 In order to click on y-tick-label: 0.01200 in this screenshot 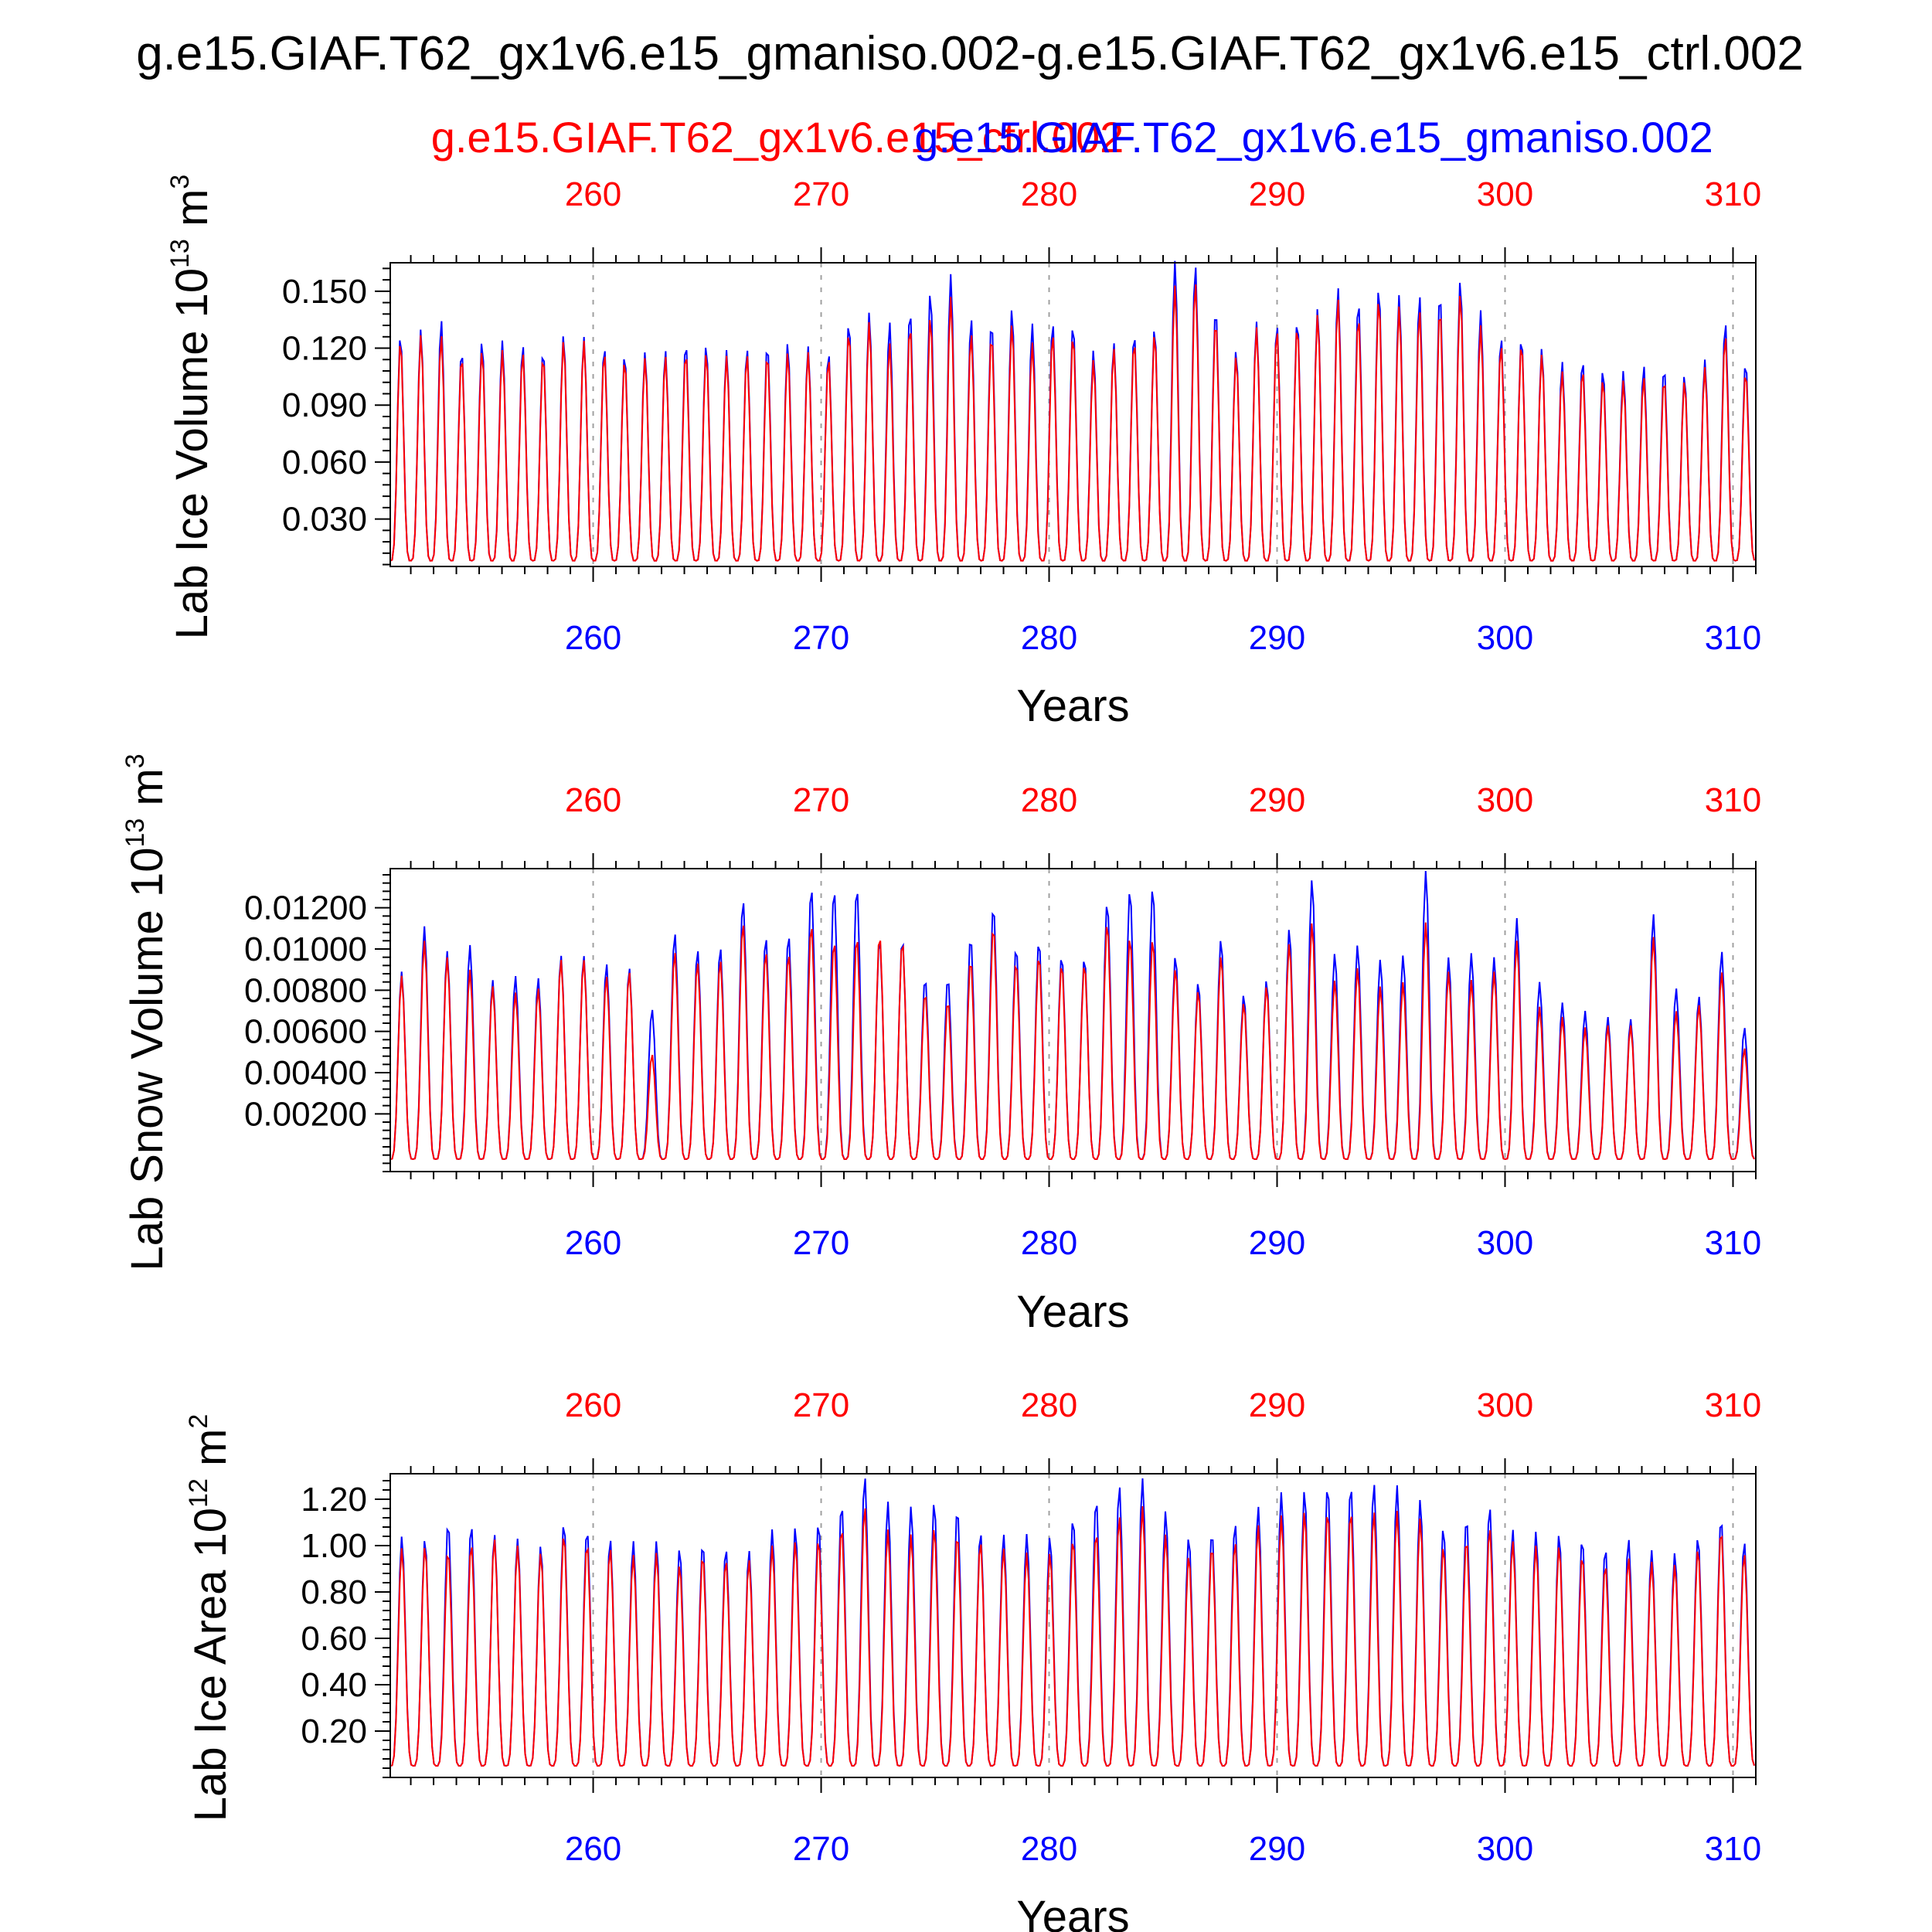, I will do `click(305, 908)`.